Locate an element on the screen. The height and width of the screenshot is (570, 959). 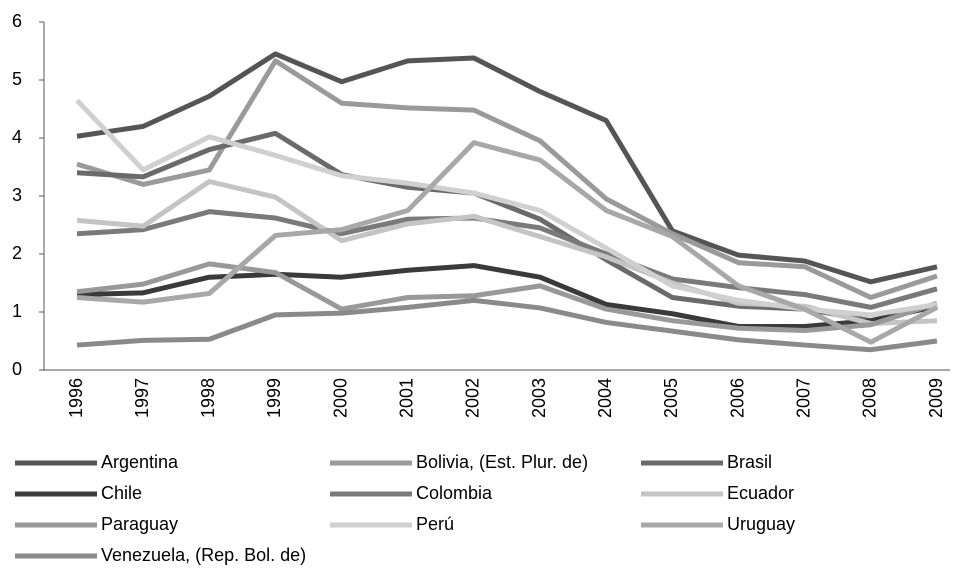
x-tick-label: 2006 is located at coordinates (737, 398).